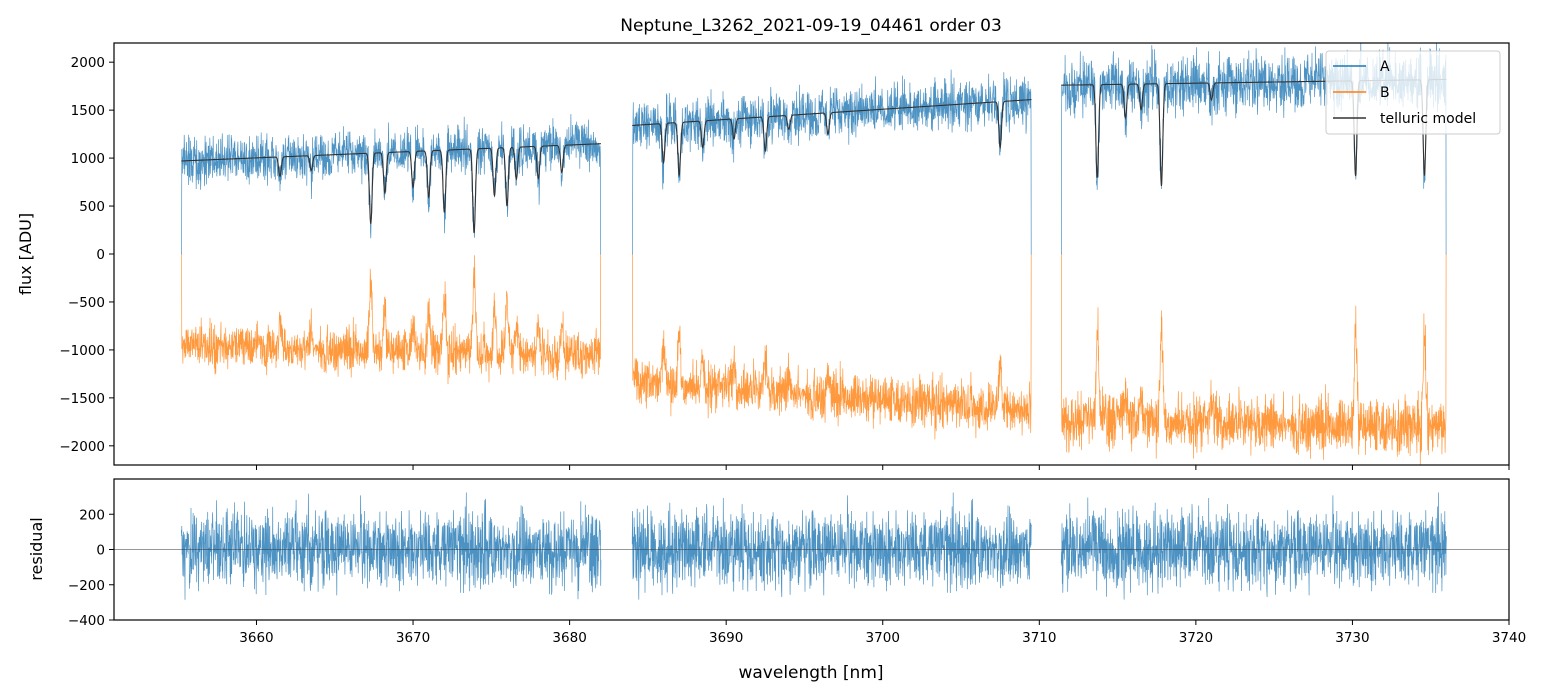 The height and width of the screenshot is (700, 1544). I want to click on y-tick-label: 200, so click(92, 515).